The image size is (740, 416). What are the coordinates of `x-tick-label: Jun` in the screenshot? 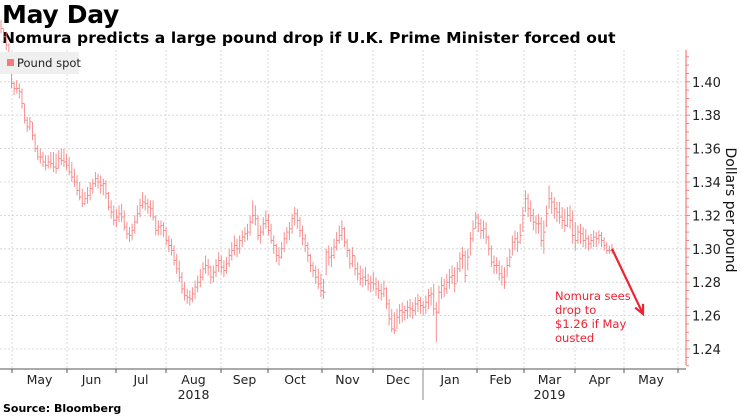 It's located at (91, 379).